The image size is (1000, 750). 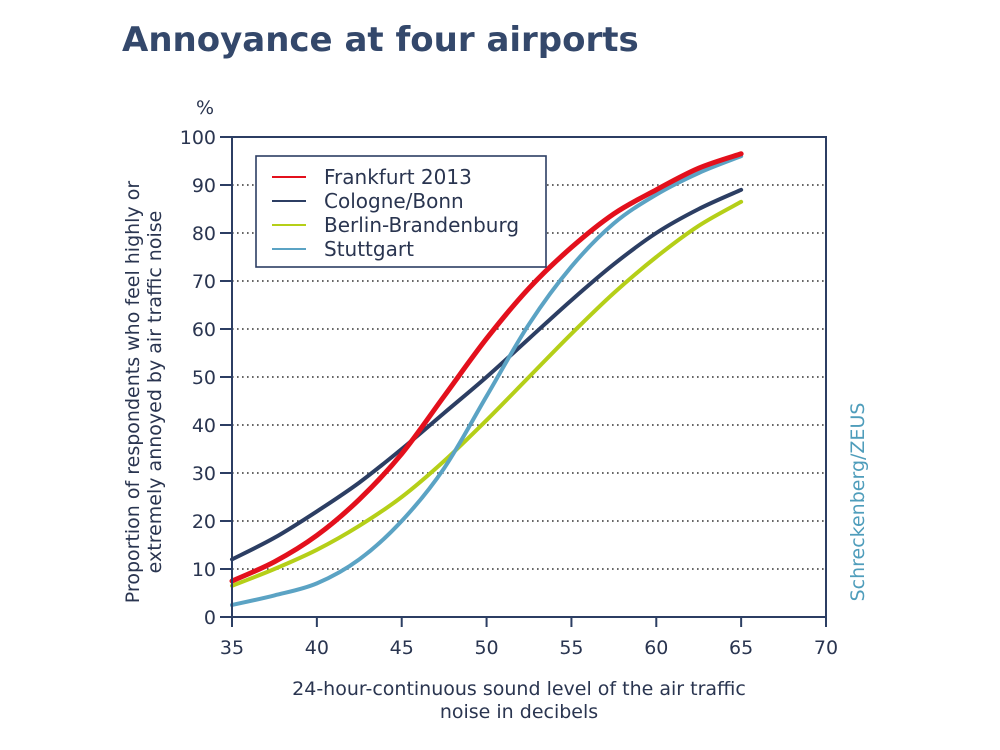 What do you see at coordinates (204, 234) in the screenshot?
I see `y-tick-label-80: 80` at bounding box center [204, 234].